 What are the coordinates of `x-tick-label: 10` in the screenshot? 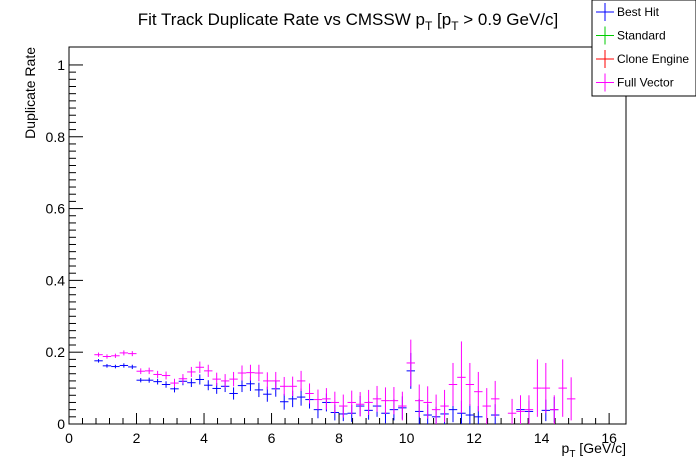 It's located at (407, 438).